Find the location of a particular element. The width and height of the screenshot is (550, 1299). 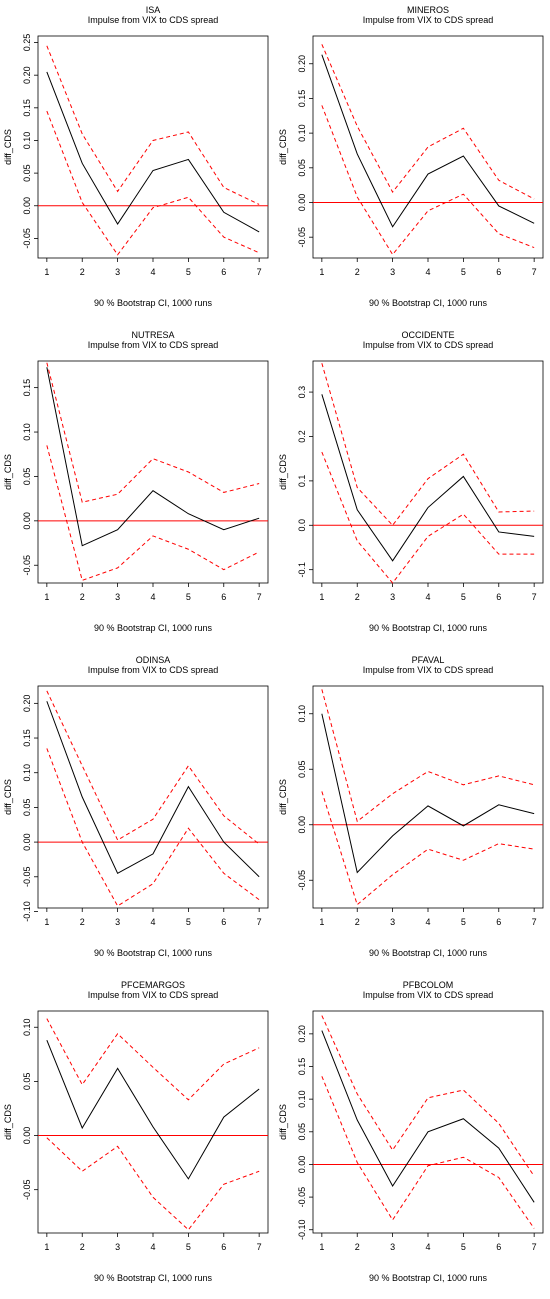

chart-title: PFAVAL is located at coordinates (428, 660).